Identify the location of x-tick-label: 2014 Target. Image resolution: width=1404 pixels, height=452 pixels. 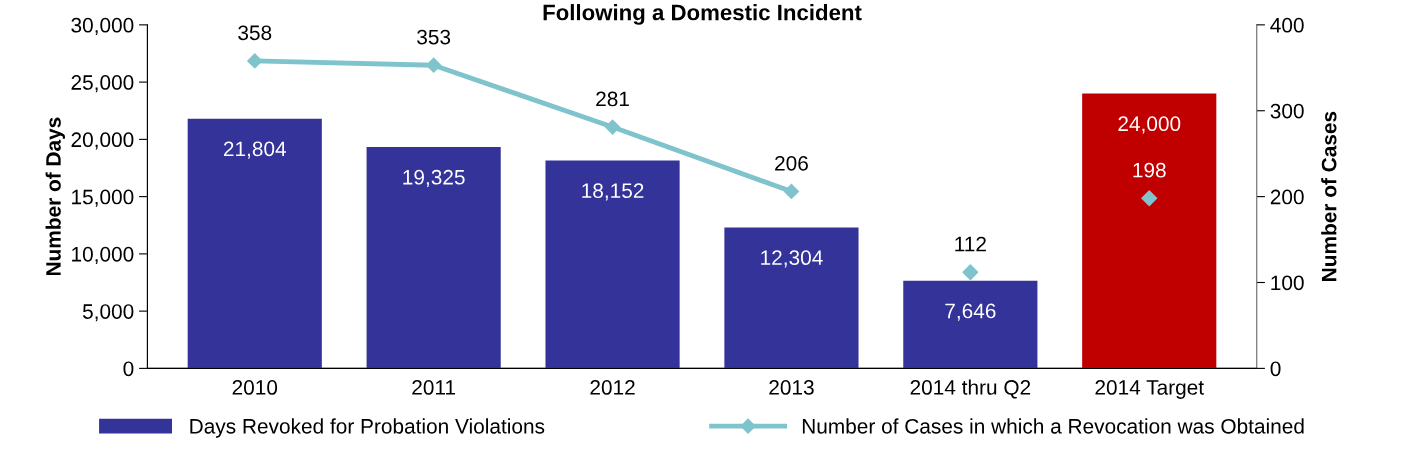
(1149, 389).